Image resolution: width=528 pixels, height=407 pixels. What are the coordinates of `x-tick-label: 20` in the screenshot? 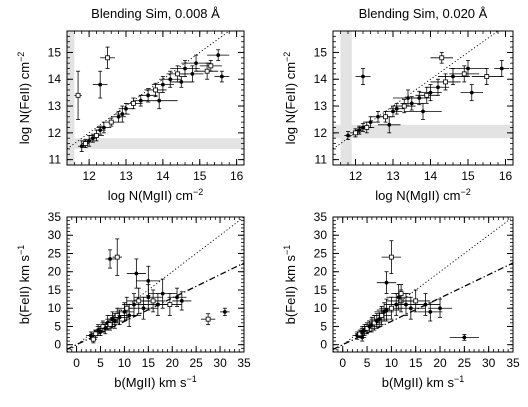 It's located at (440, 363).